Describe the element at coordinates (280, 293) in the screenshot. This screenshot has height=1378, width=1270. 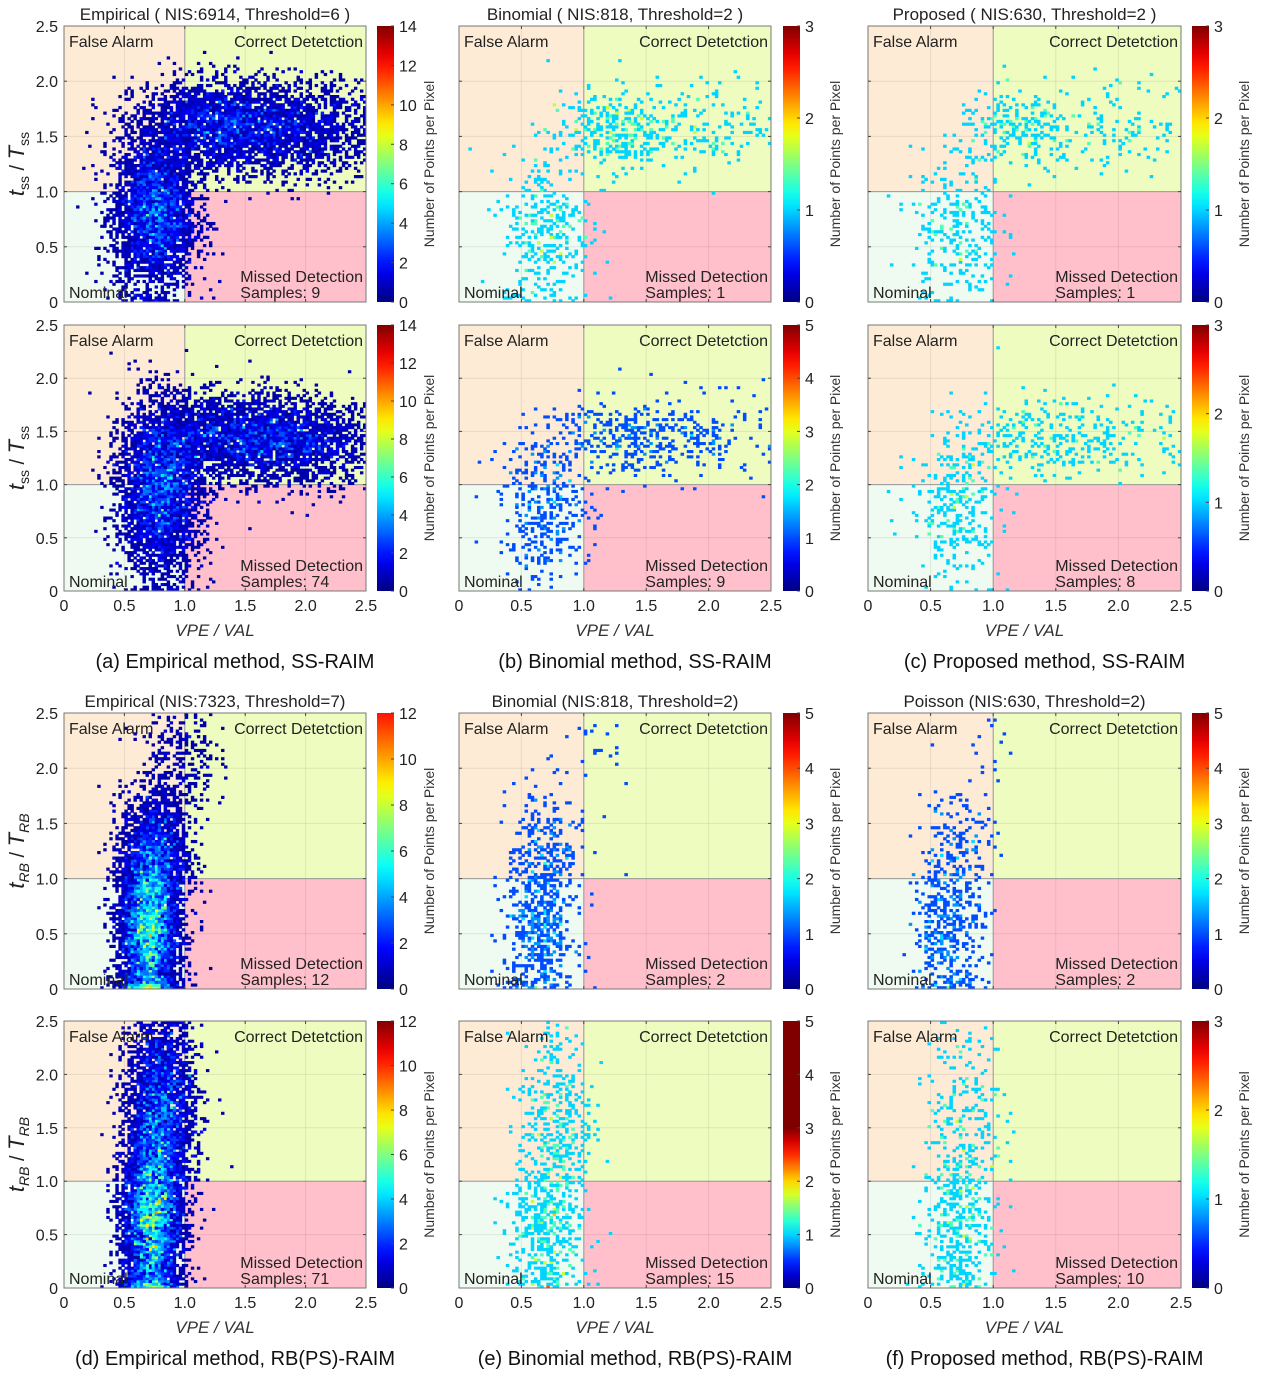
I see `samples-count: Samples: 9` at that location.